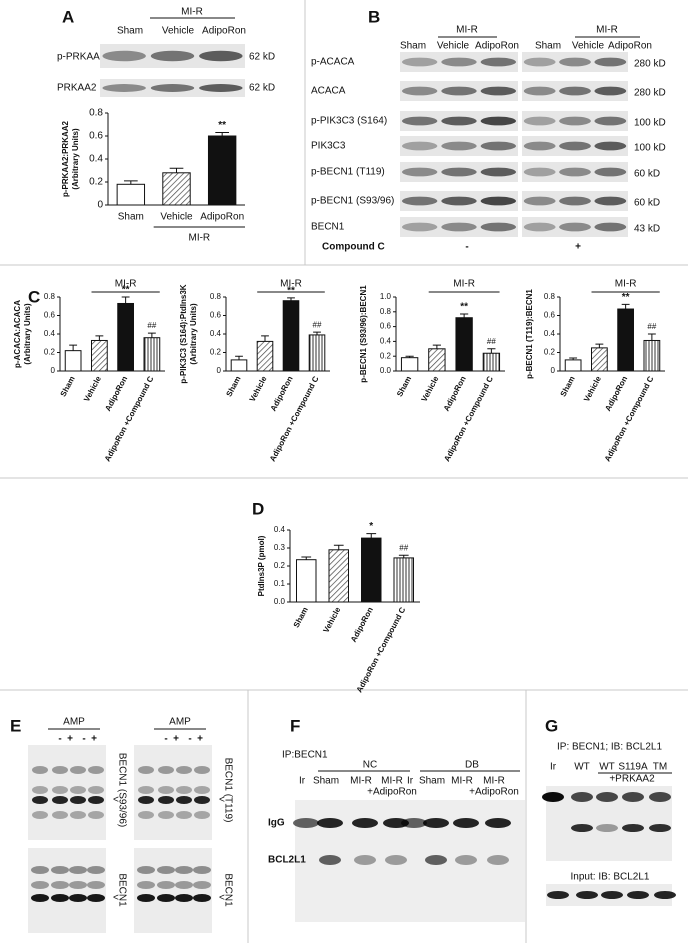  Describe the element at coordinates (301, 617) in the screenshot. I see `x-tick-label: Sham` at that location.